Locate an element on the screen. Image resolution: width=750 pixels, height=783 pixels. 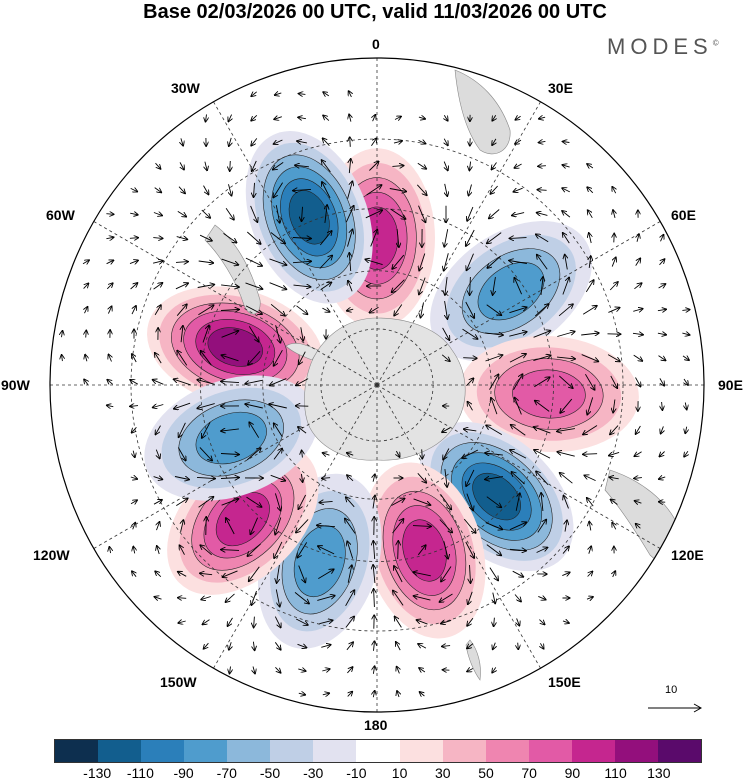
lon-label-60w: 60W is located at coordinates (60, 215).